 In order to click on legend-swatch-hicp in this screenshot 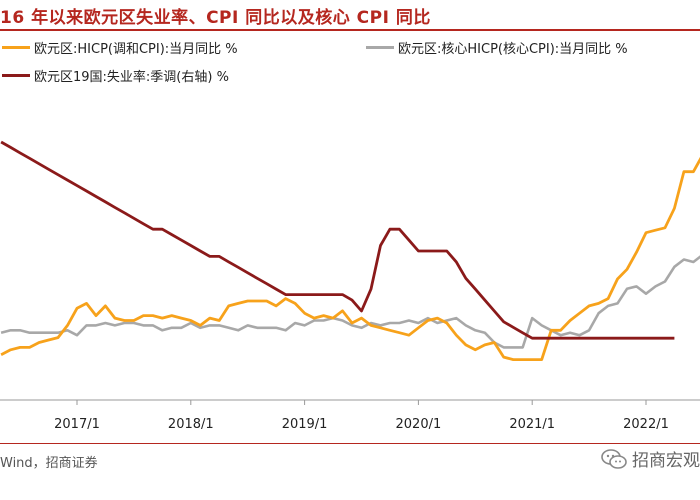, I will do `click(16, 47)`.